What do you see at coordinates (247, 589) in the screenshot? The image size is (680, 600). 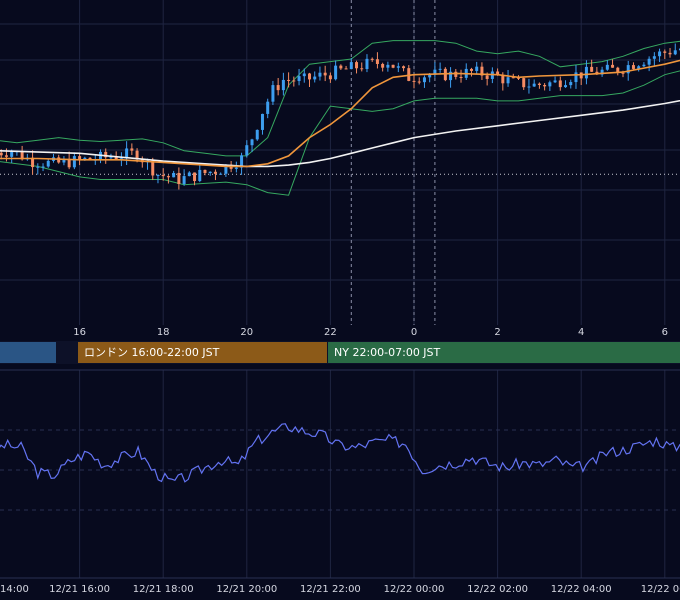 I see `x-tick-label-bottom: 12/21 20:00` at bounding box center [247, 589].